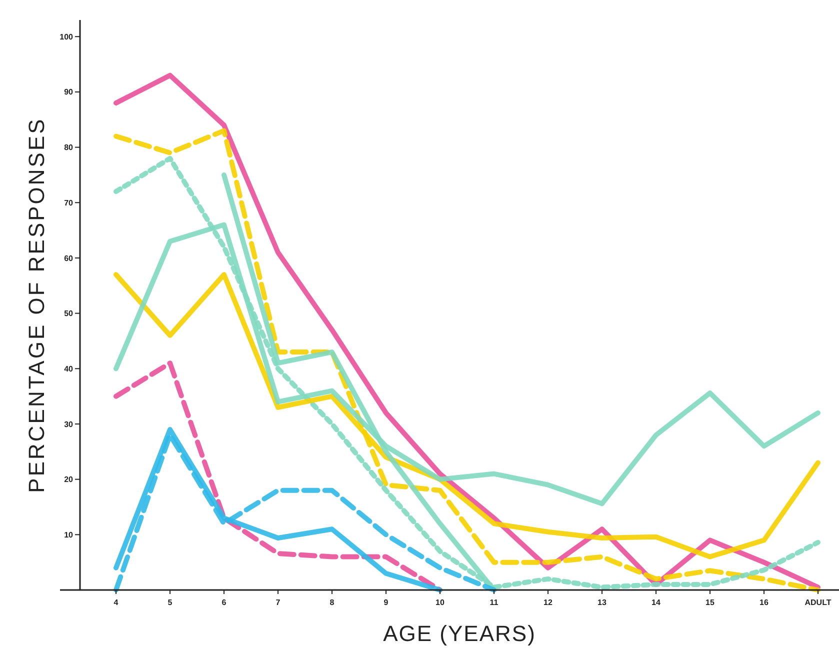 This screenshot has width=839, height=649. Describe the element at coordinates (224, 602) in the screenshot. I see `x-tick-label: 6` at that location.